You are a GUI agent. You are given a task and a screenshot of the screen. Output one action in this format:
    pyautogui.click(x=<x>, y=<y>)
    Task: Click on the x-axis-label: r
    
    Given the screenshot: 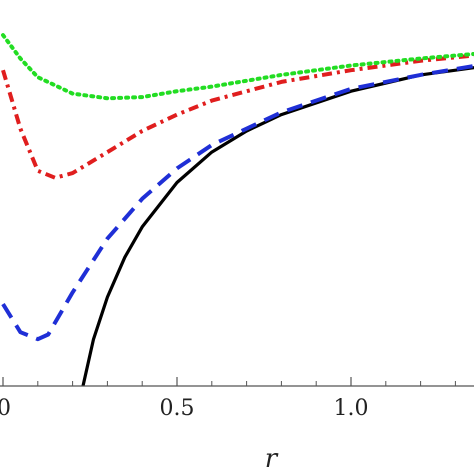 What is the action you would take?
    pyautogui.click(x=272, y=459)
    